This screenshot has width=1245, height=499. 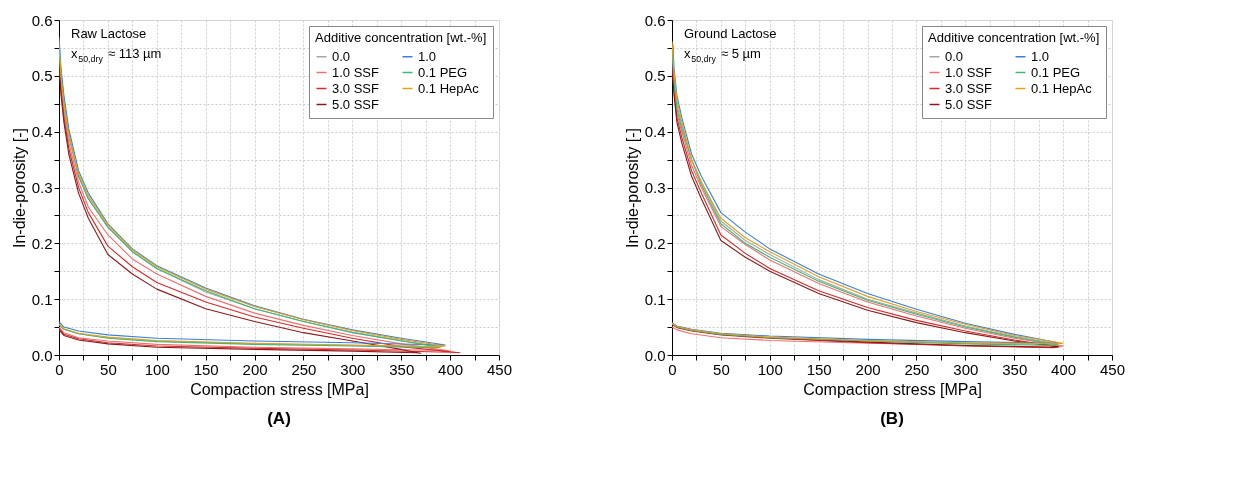 What do you see at coordinates (279, 418) in the screenshot?
I see `text: (A)` at bounding box center [279, 418].